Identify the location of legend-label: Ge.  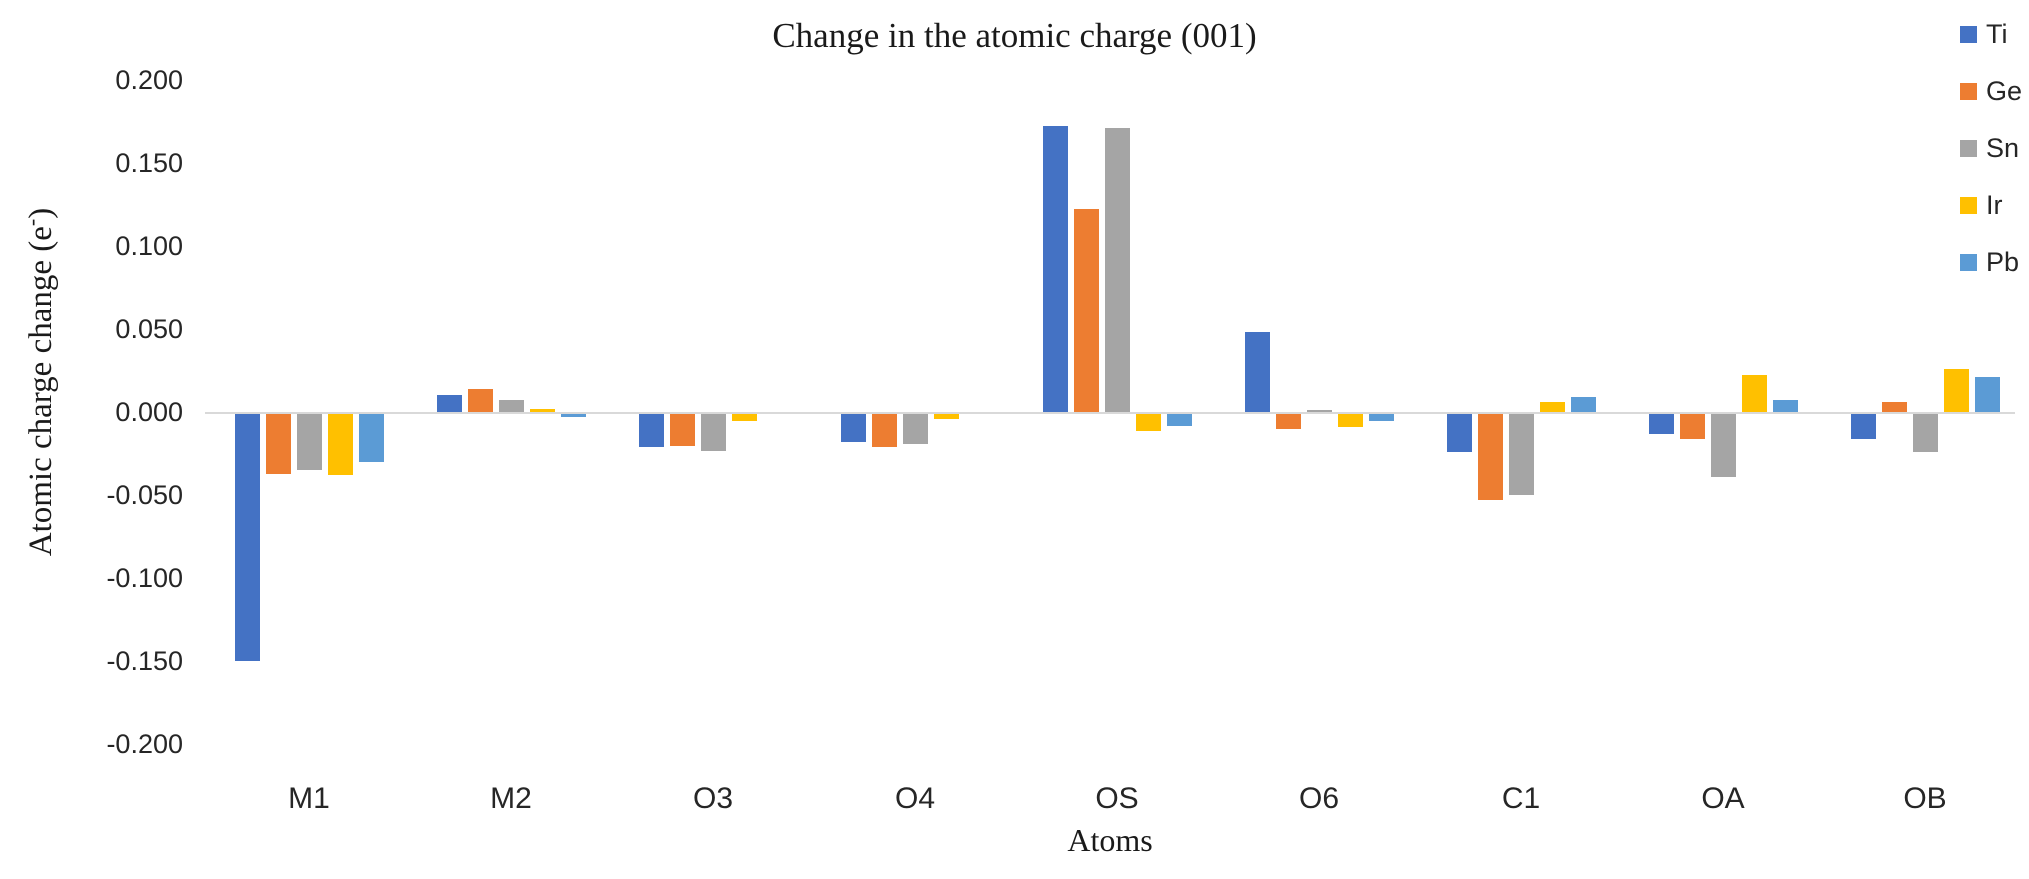
(2004, 90).